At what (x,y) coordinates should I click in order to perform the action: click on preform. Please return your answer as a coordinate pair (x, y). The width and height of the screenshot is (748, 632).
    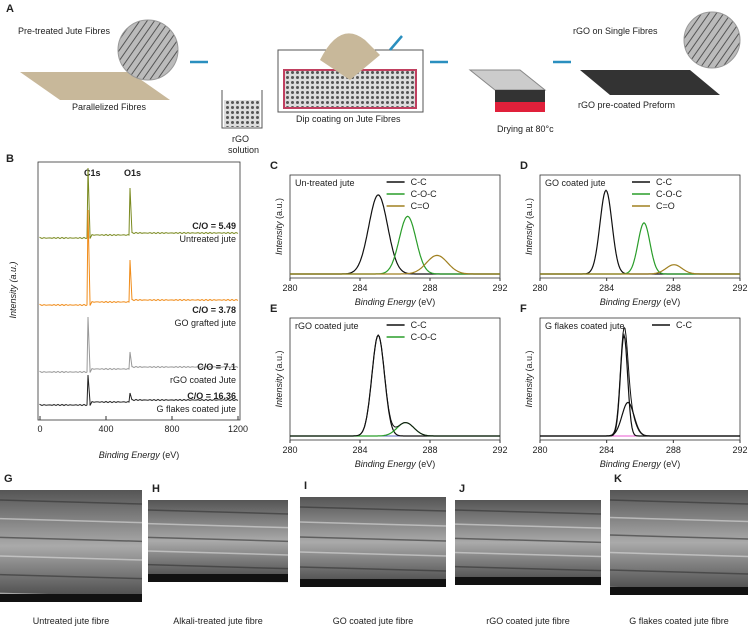
    Looking at the image, I should click on (650, 82).